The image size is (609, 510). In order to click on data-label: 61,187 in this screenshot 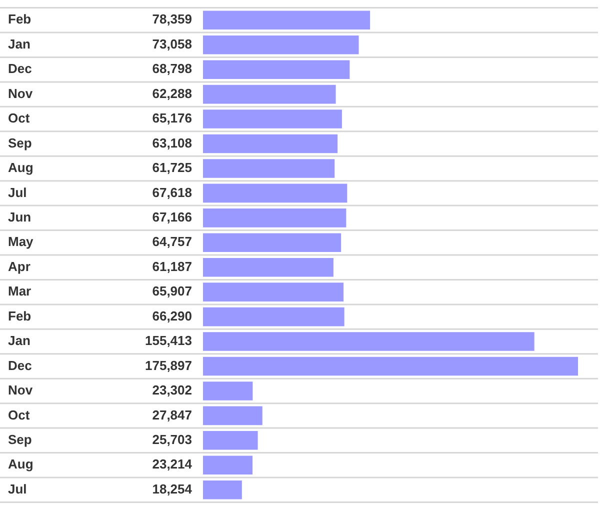, I will do `click(172, 266)`.